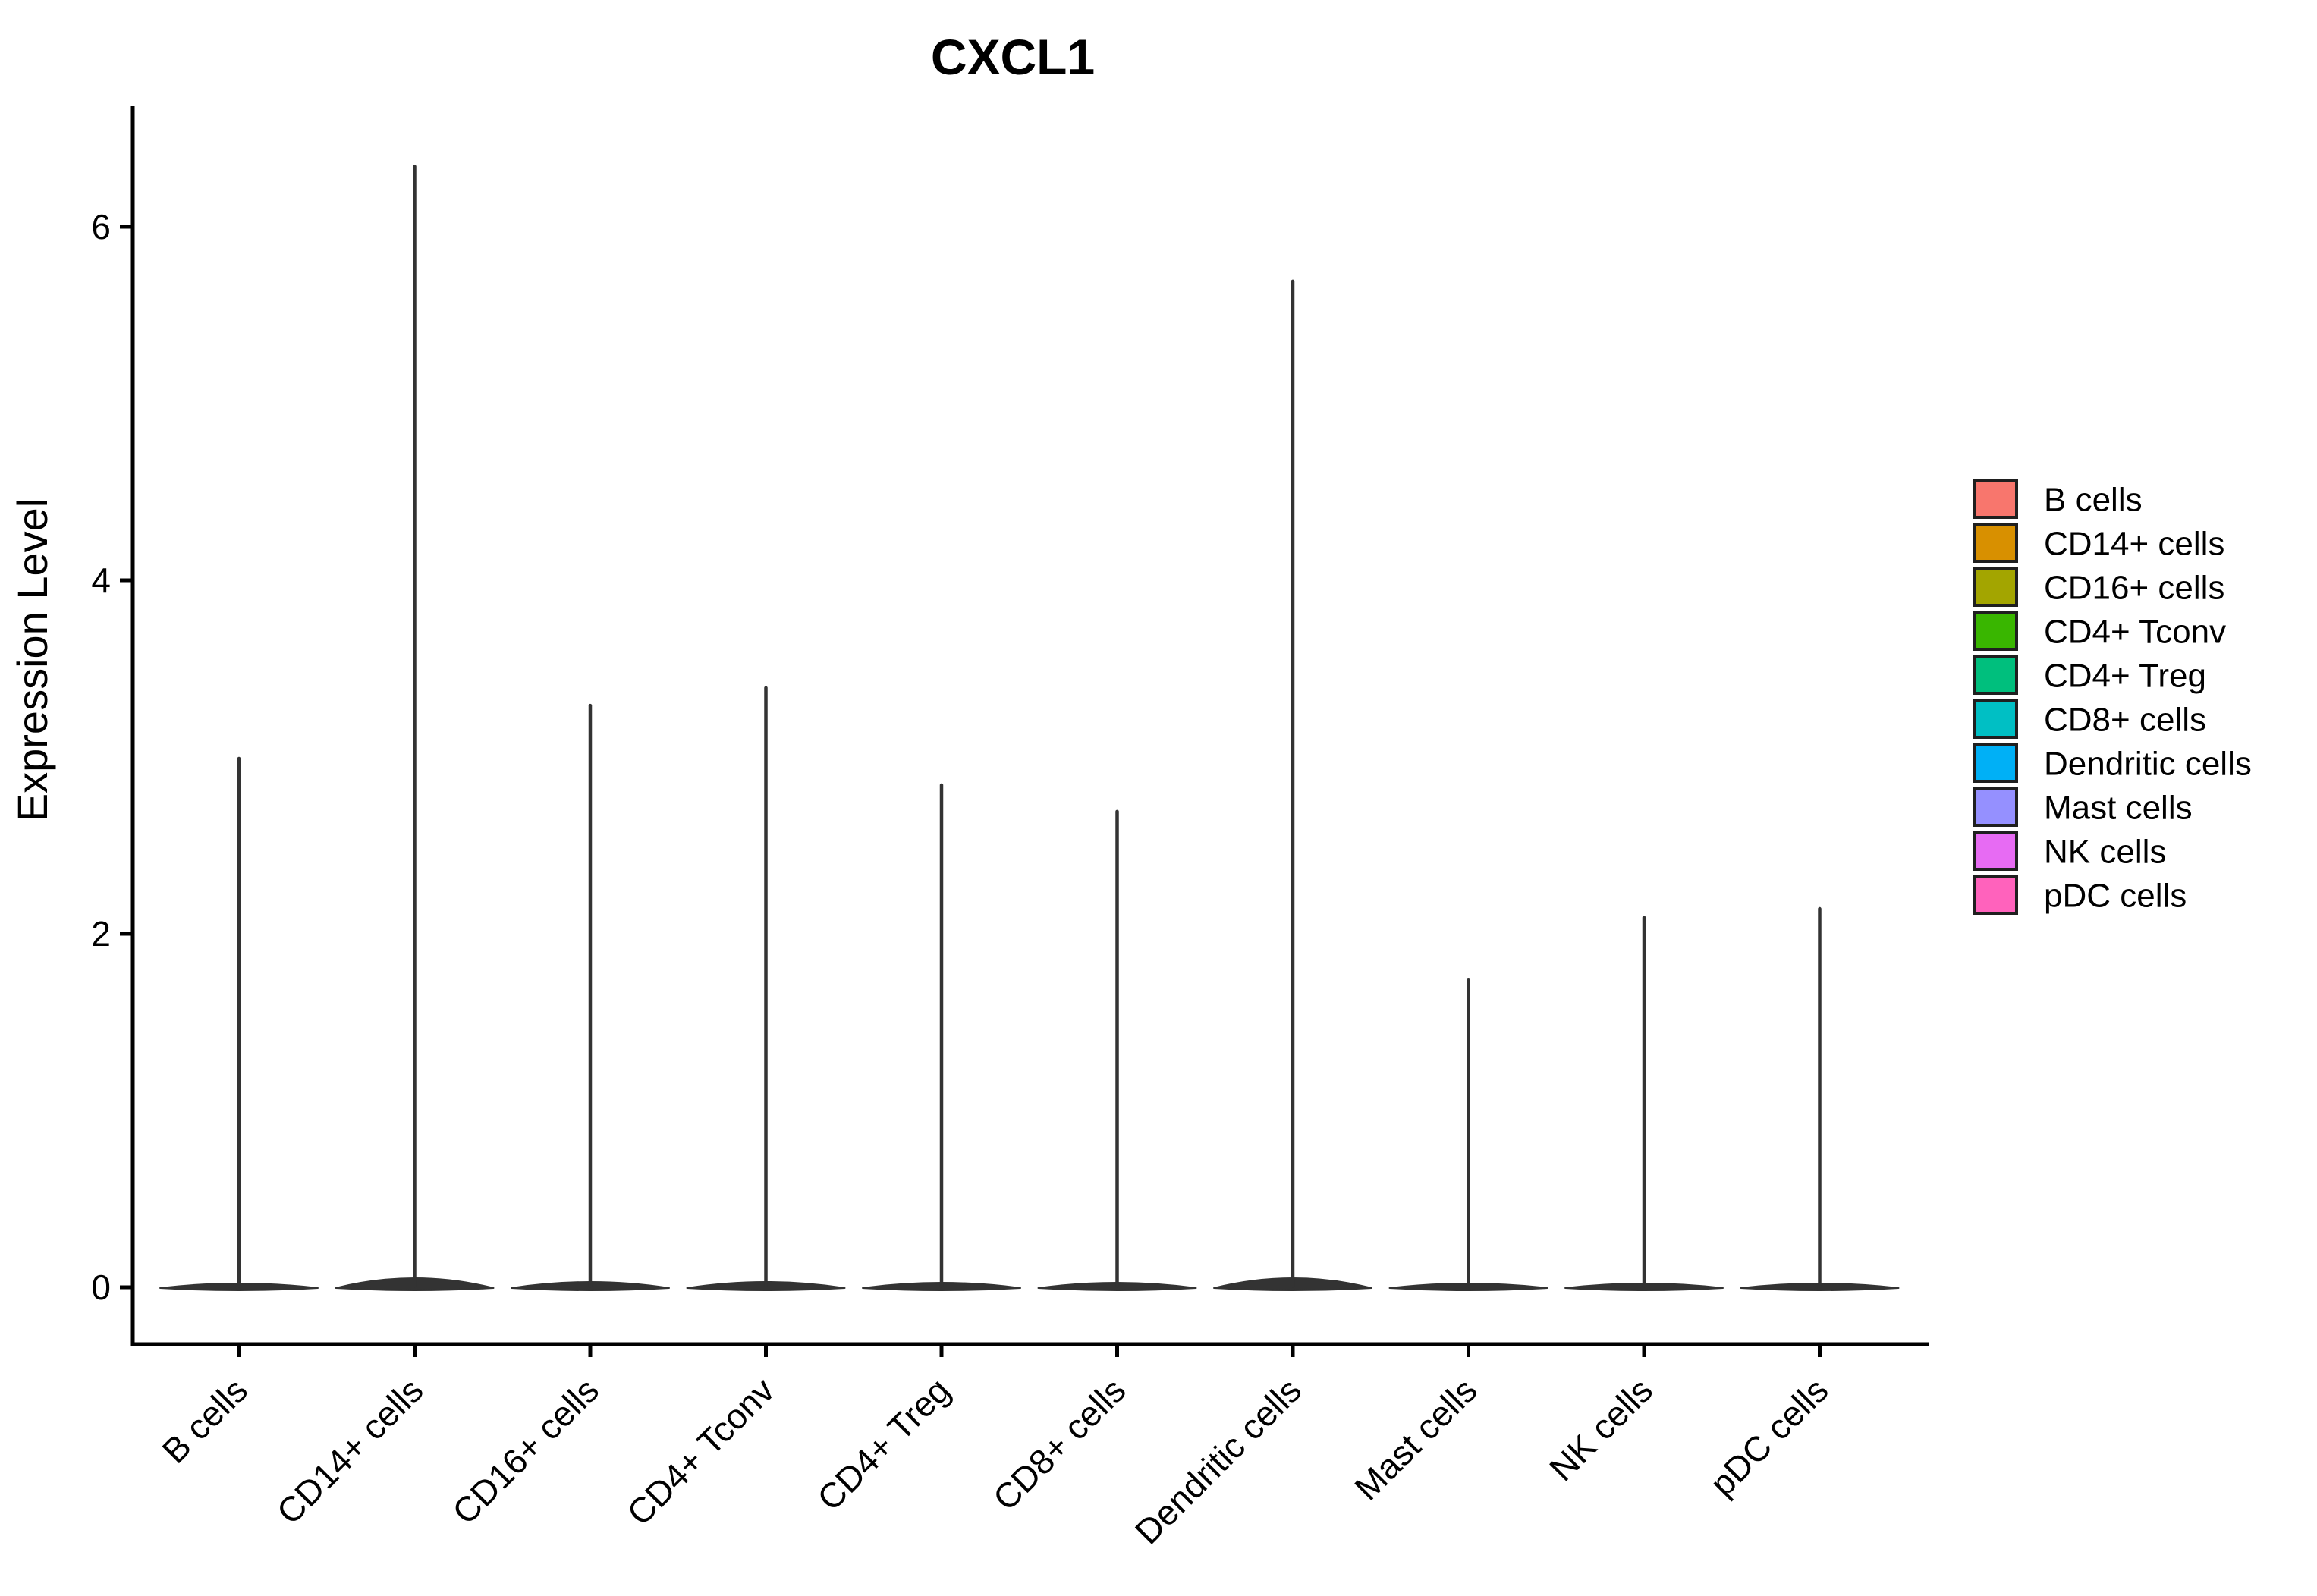 The height and width of the screenshot is (1596, 2317). What do you see at coordinates (2148, 763) in the screenshot?
I see `legend-label: Dendritic cells` at bounding box center [2148, 763].